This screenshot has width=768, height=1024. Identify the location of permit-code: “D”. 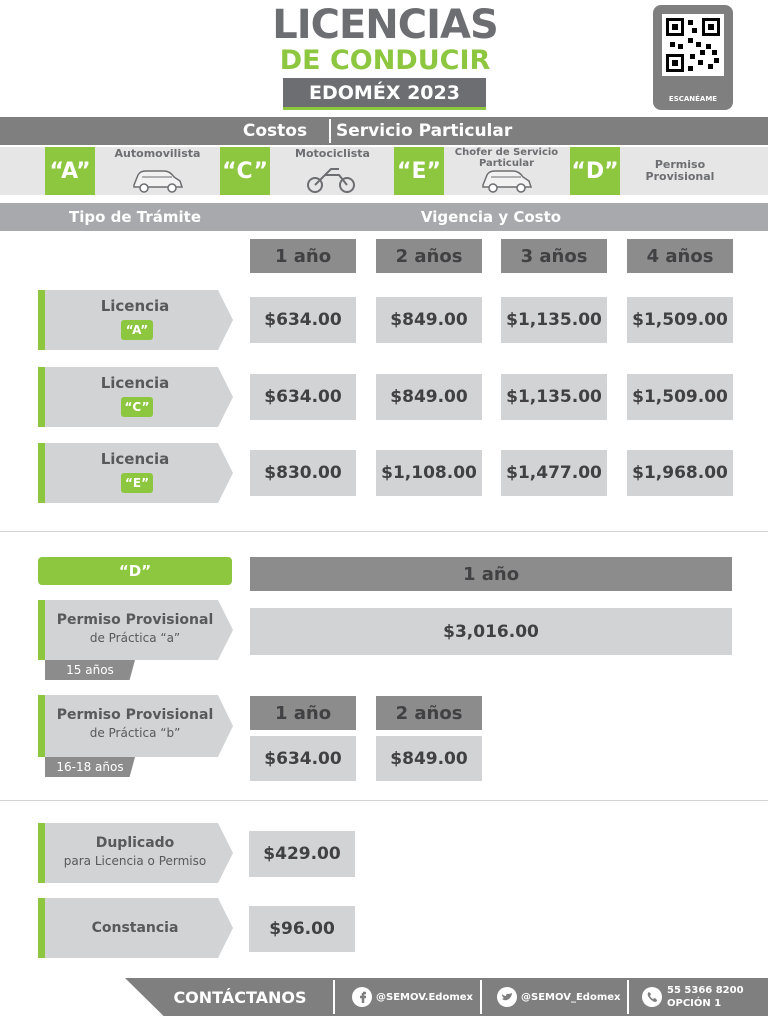
(135, 571).